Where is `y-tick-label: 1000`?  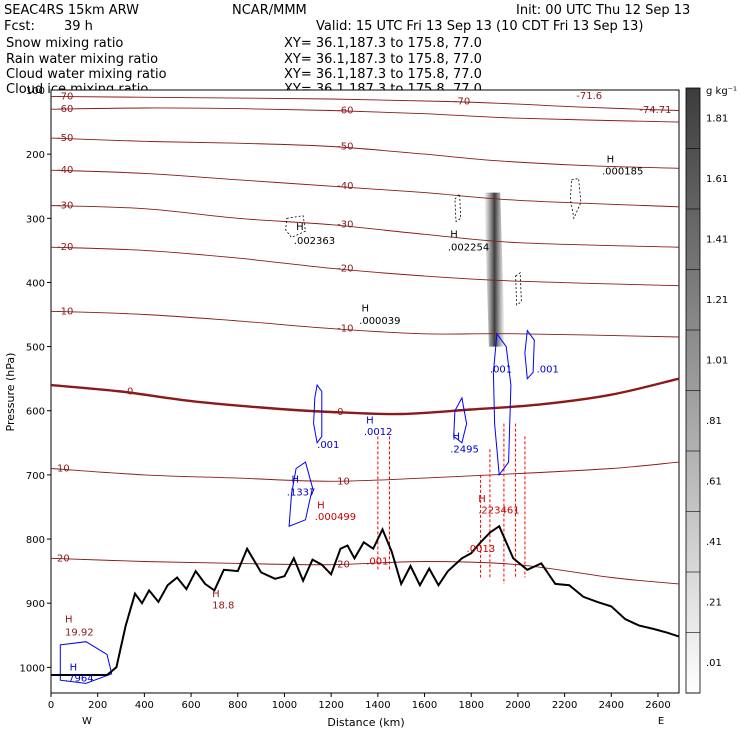 y-tick-label: 1000 is located at coordinates (32, 668).